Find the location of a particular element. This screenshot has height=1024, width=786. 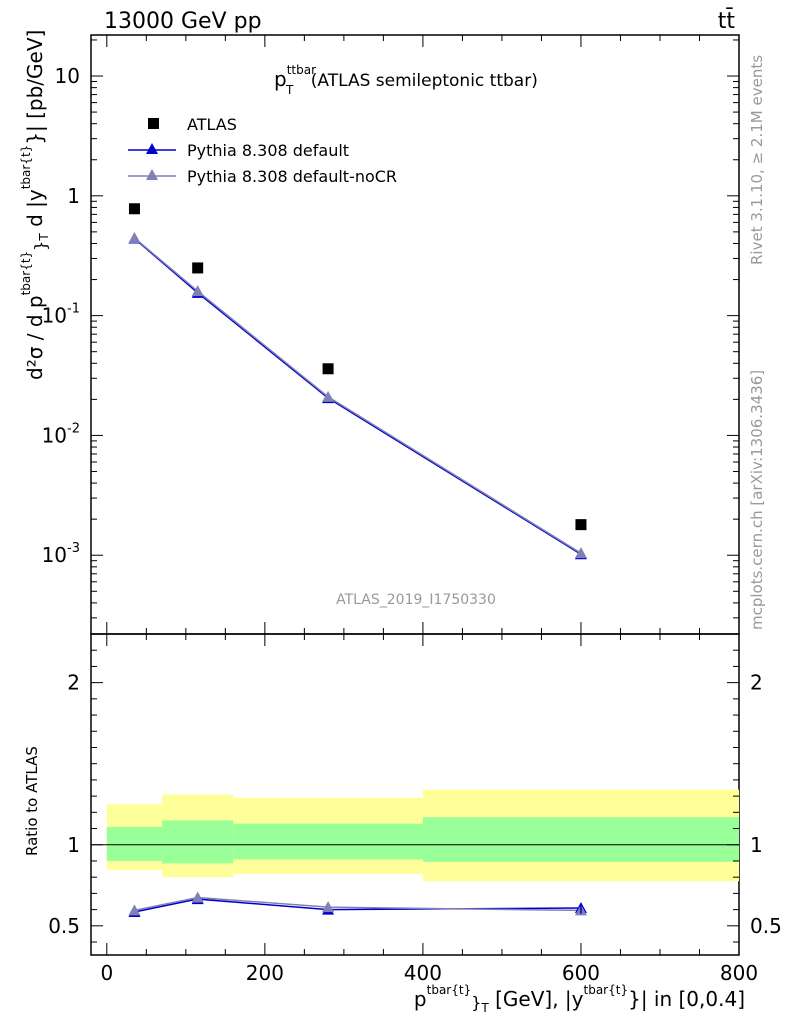

x-axis-label-sup1: tbar{t} is located at coordinates (449, 990).